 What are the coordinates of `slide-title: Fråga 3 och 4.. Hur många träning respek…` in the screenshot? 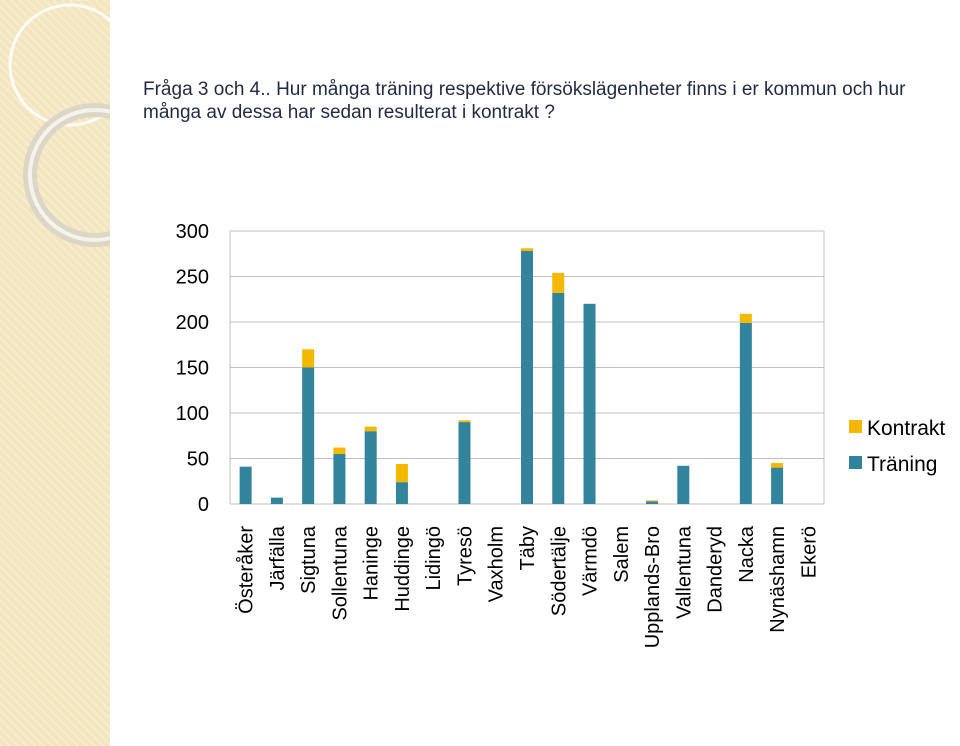 It's located at (524, 101).